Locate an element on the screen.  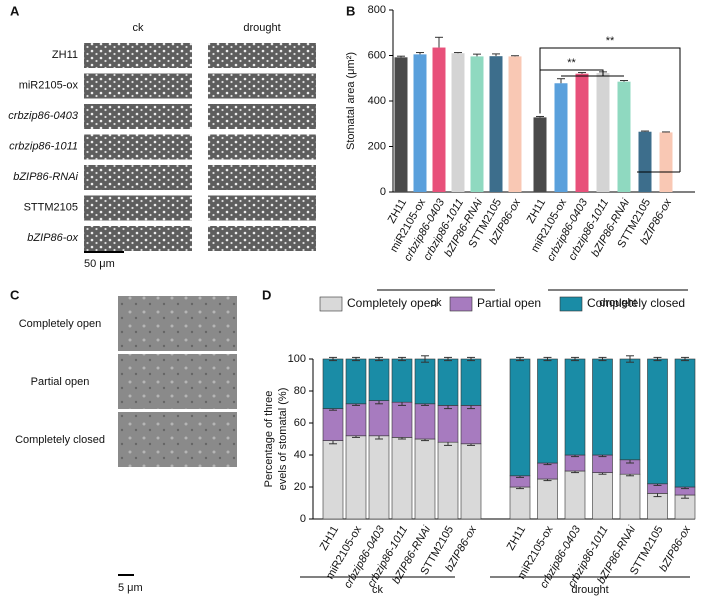
scale-label: 50 μm is located at coordinates (99, 264).